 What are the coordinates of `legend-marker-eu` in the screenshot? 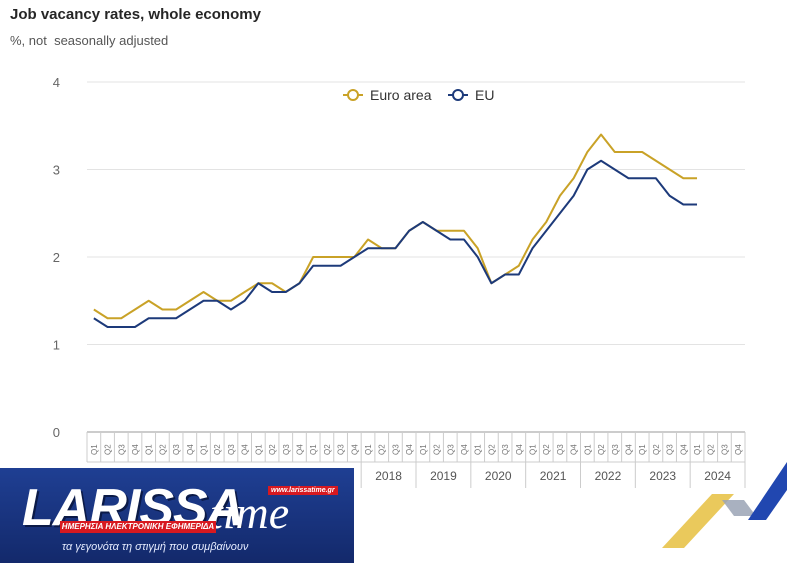 It's located at (458, 95).